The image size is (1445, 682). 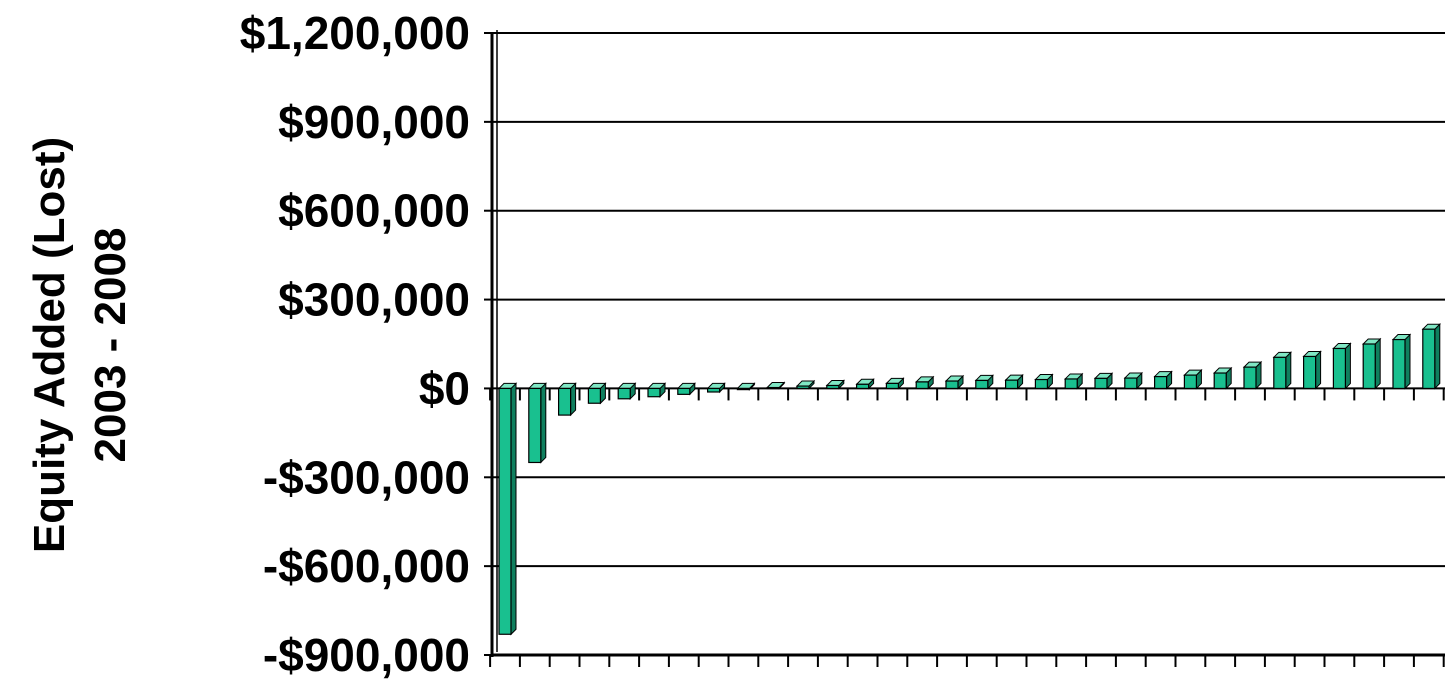 I want to click on y-tick-label: -$300,000, so click(x=366, y=477).